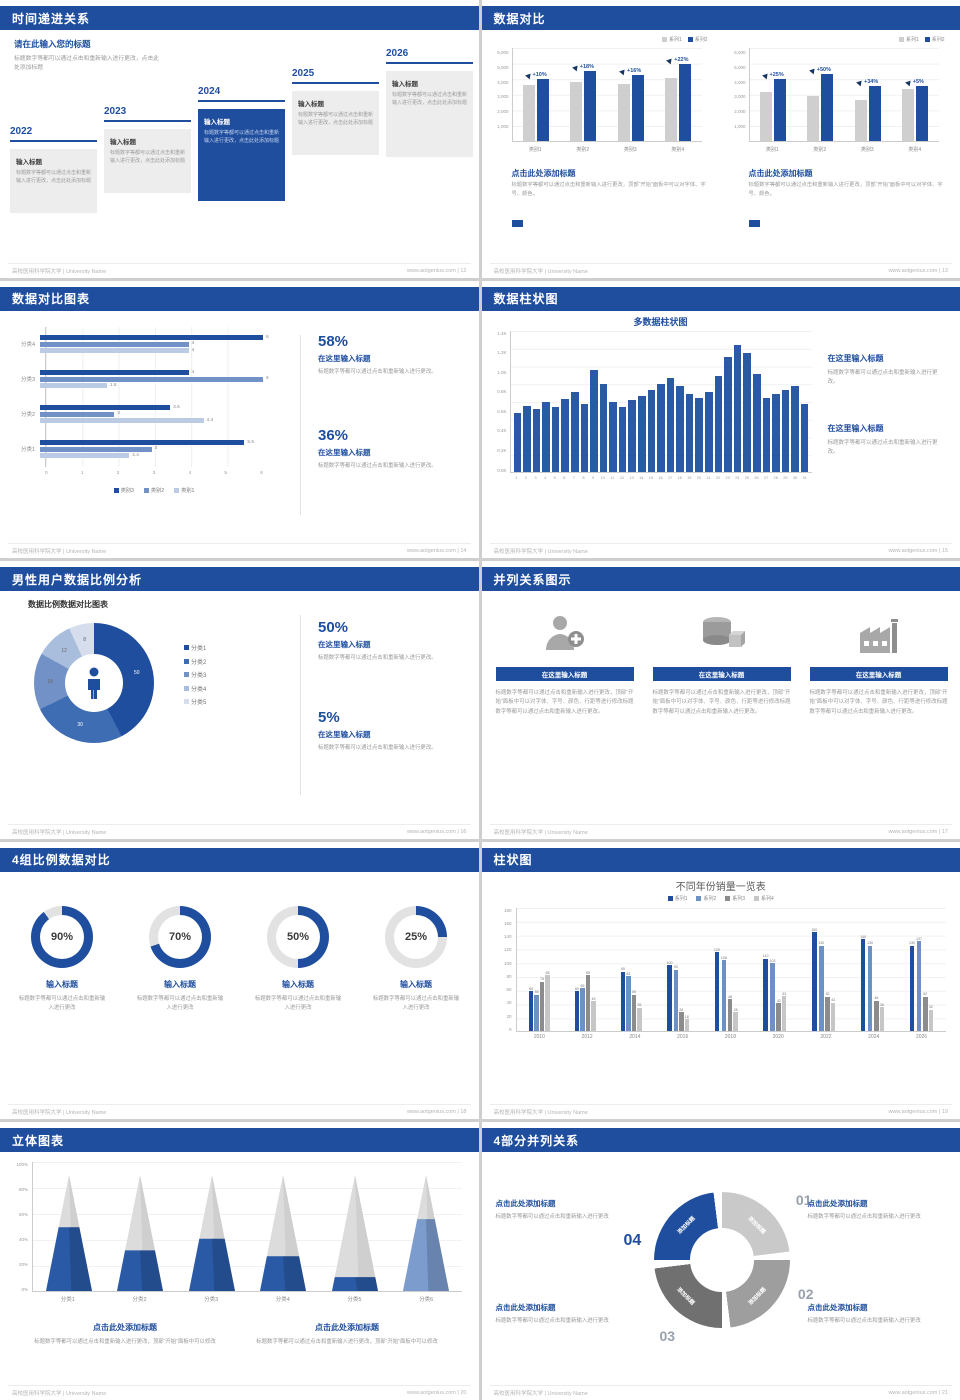 The height and width of the screenshot is (1400, 960). What do you see at coordinates (819, 70) in the screenshot?
I see `growth-label: +50%` at bounding box center [819, 70].